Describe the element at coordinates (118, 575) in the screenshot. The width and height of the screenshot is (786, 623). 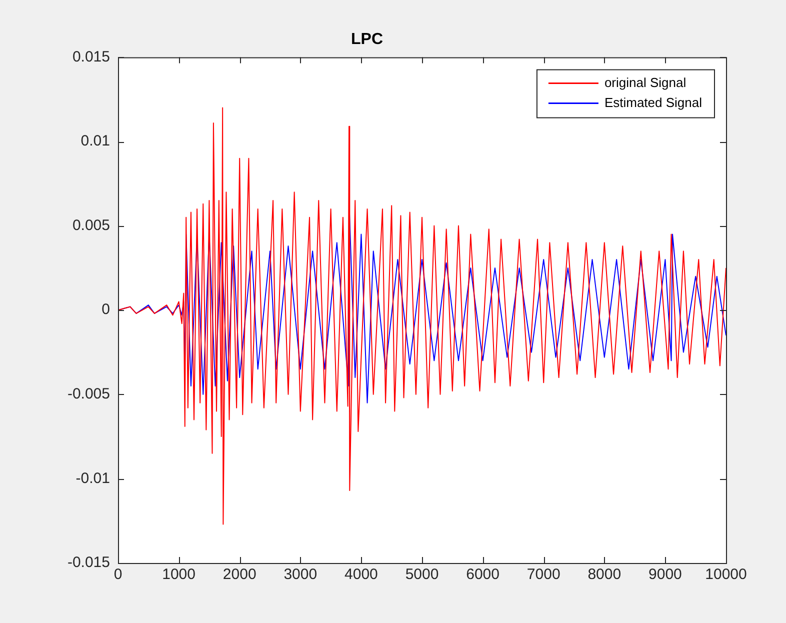
I see `x-tick-label: 0` at that location.